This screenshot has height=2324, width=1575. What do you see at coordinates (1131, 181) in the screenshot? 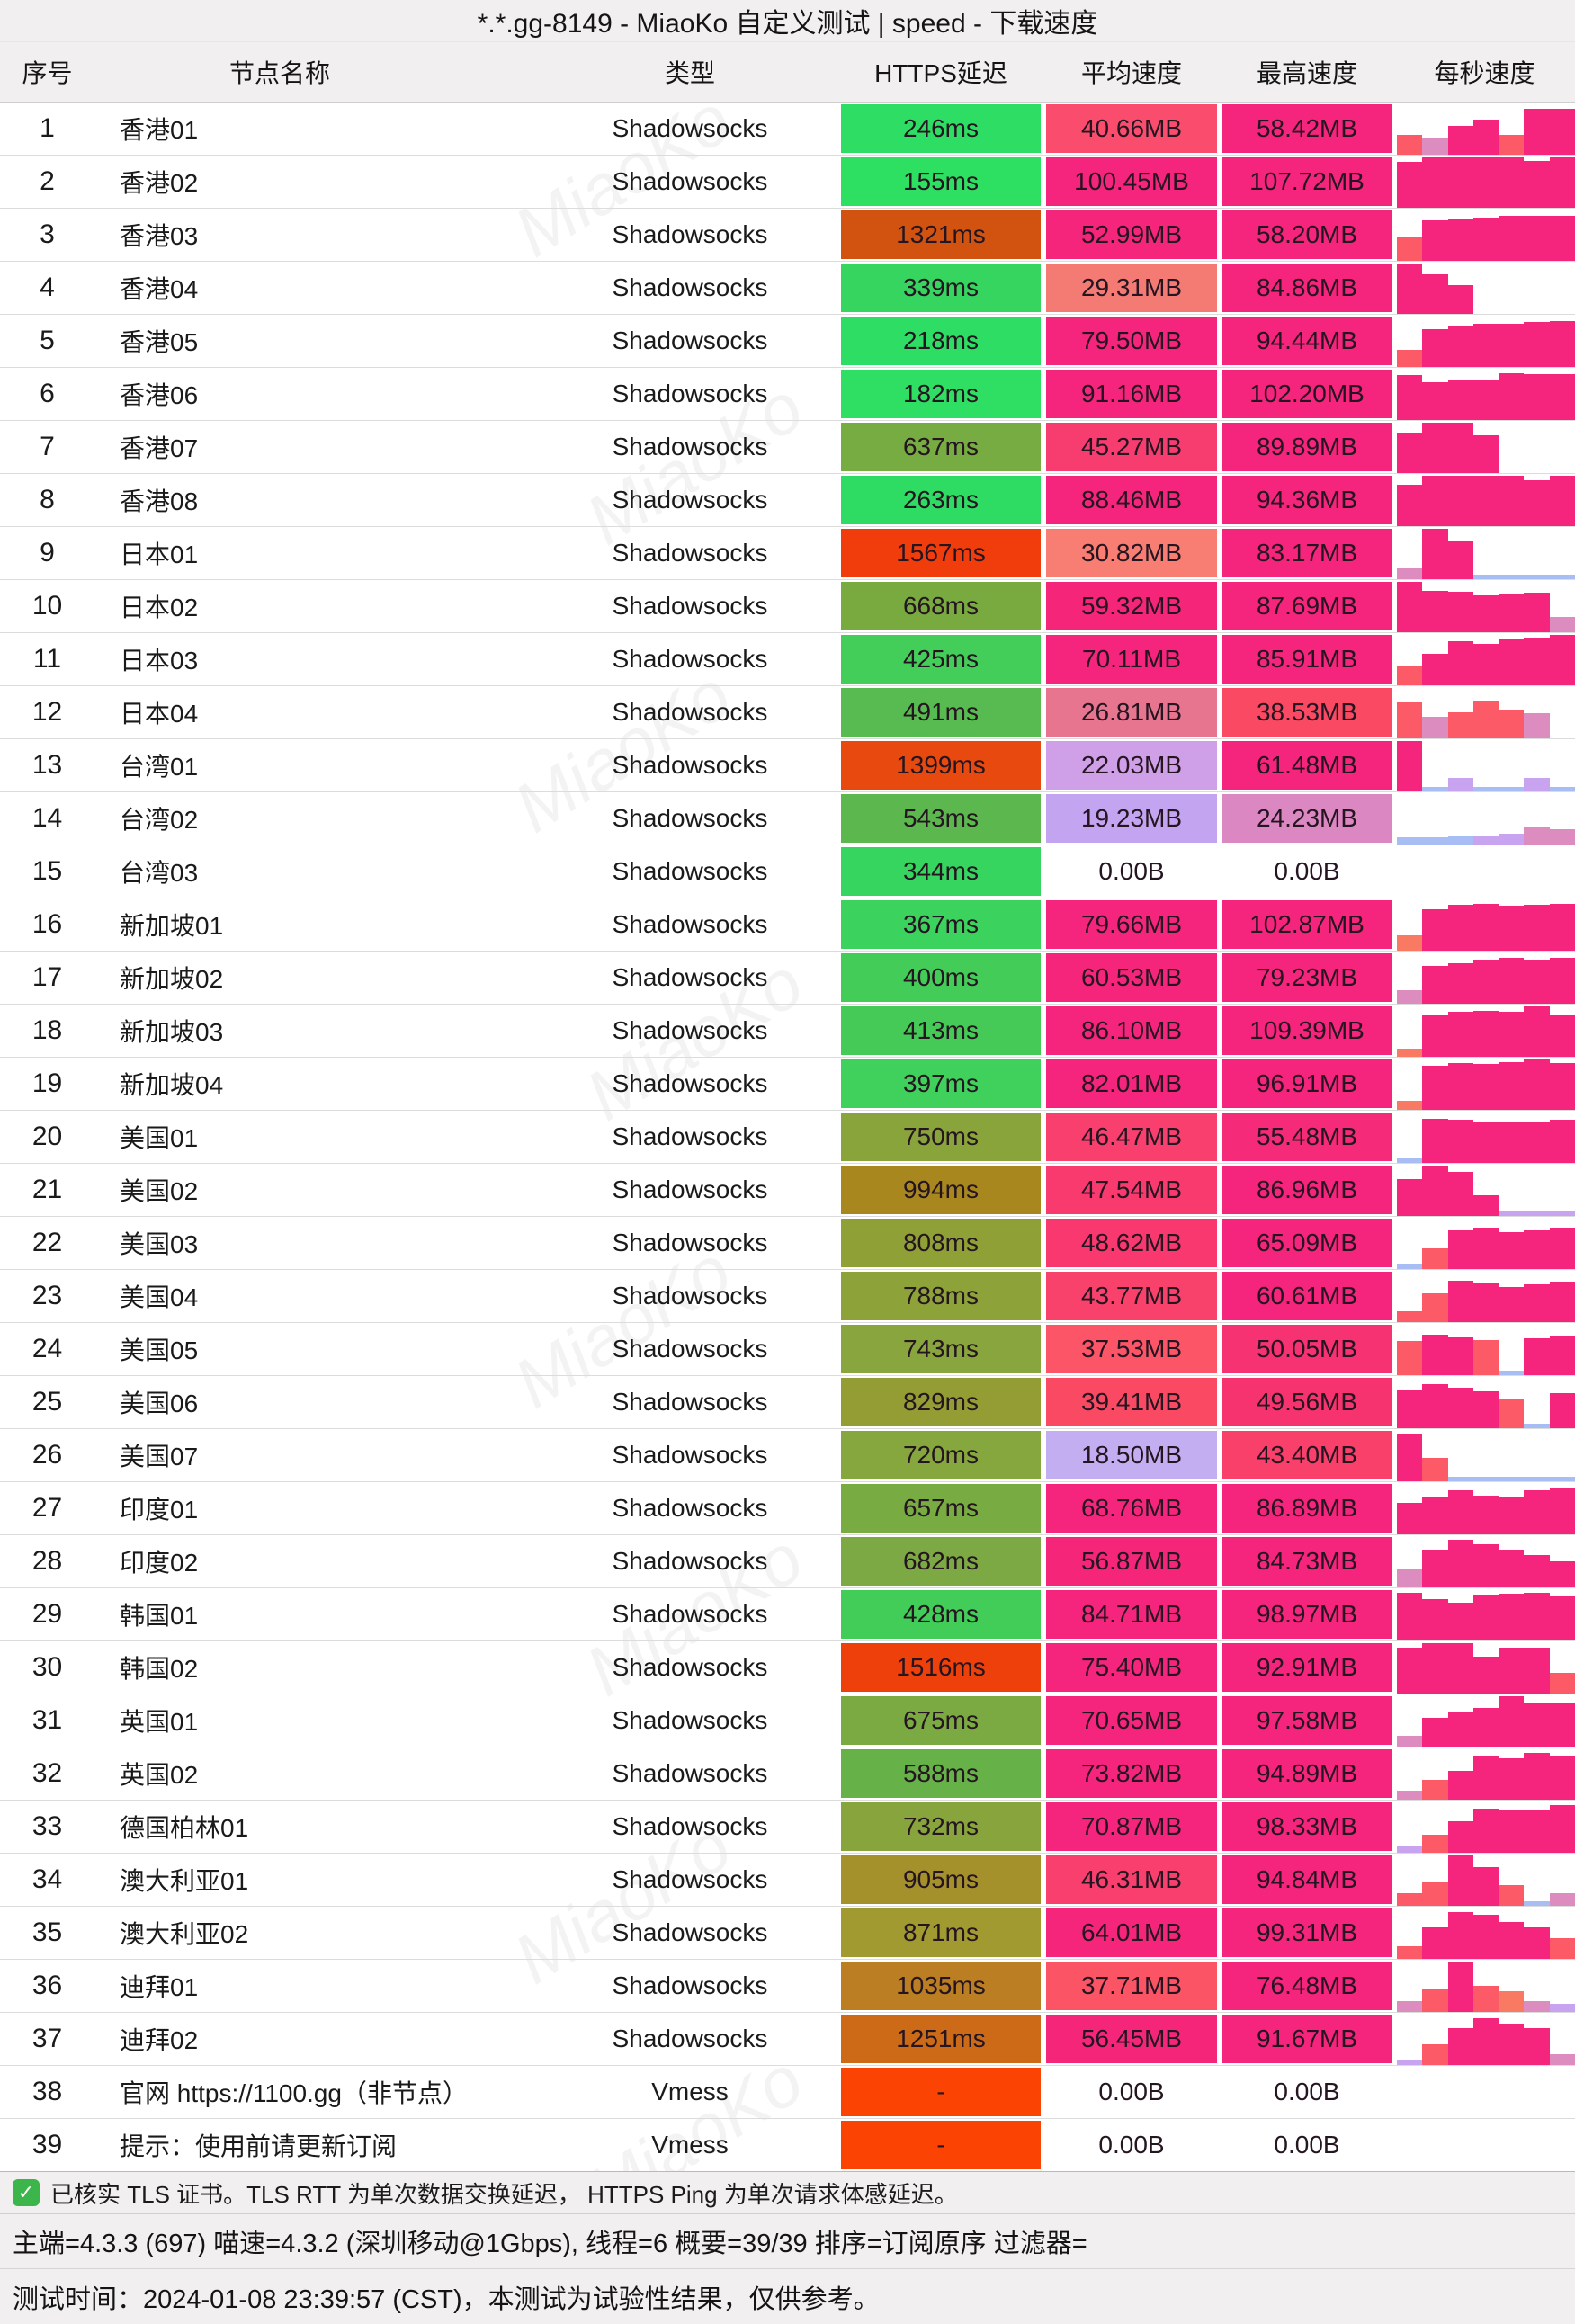
I see `avg-speed-cell: 100.45MB` at bounding box center [1131, 181].